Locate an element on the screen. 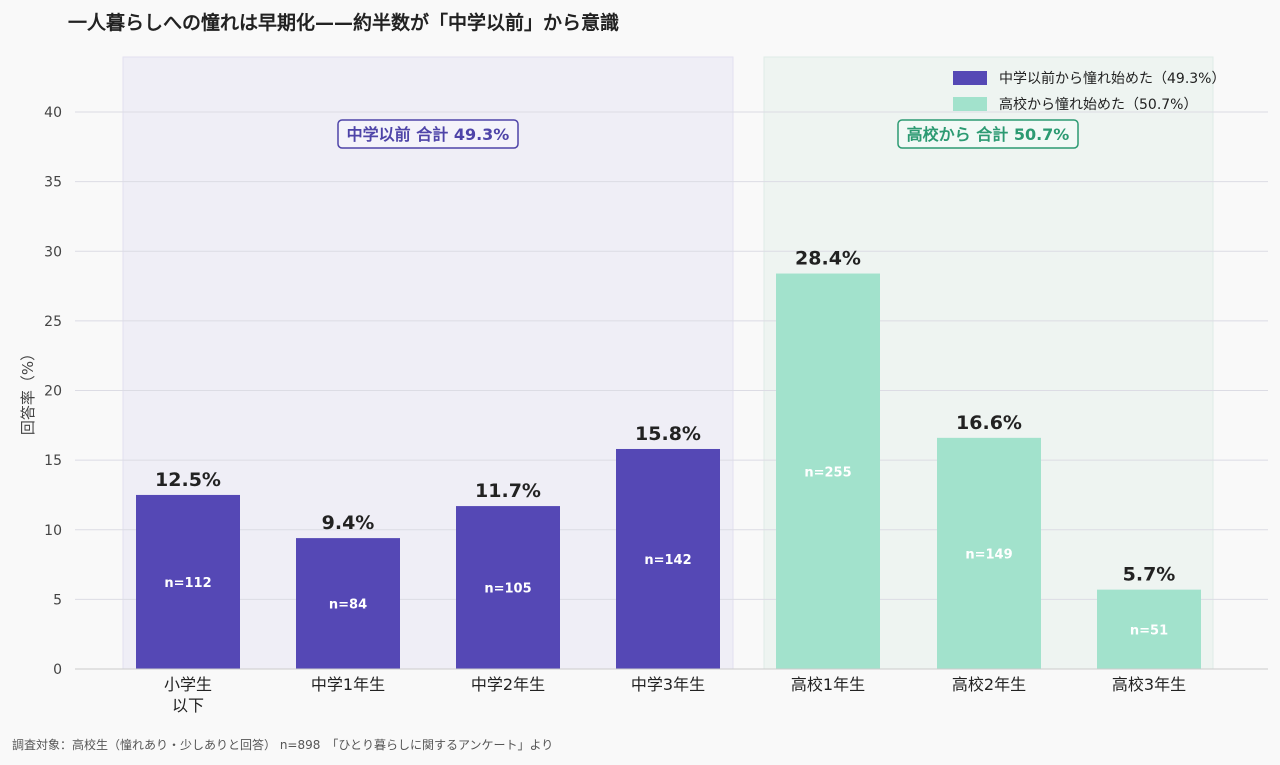 Image resolution: width=1280 pixels, height=765 pixels. y-tick-label: 25 is located at coordinates (53, 322).